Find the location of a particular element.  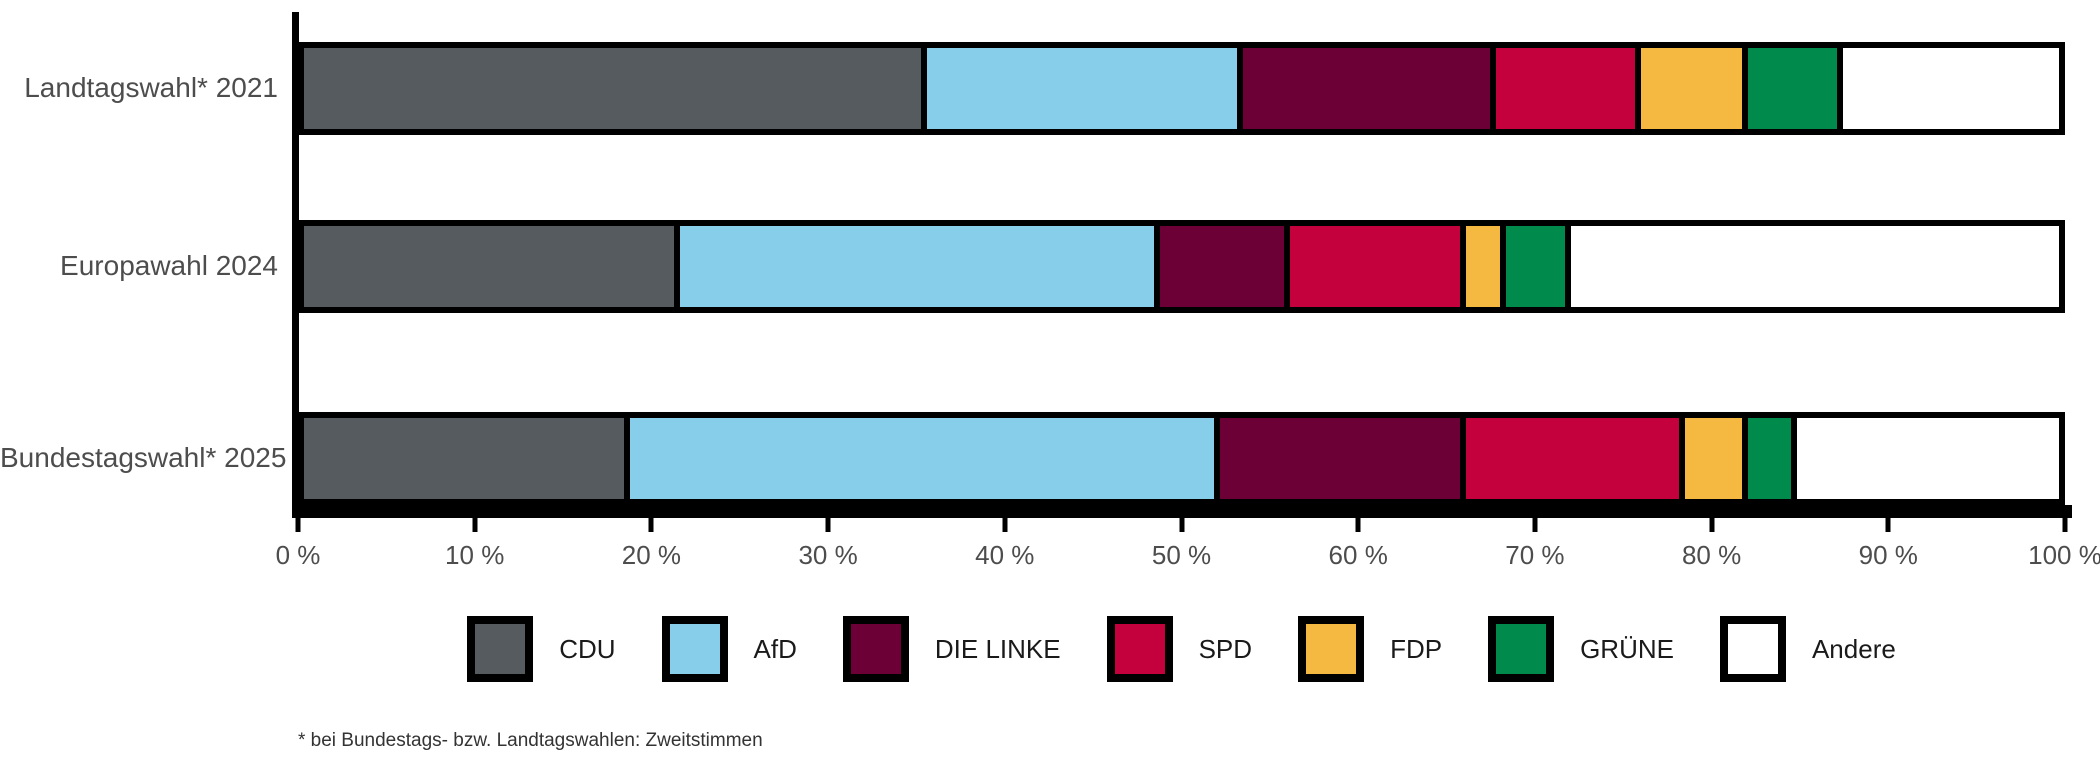

legend-label-die-linke: DIE LINKE is located at coordinates (997, 648).